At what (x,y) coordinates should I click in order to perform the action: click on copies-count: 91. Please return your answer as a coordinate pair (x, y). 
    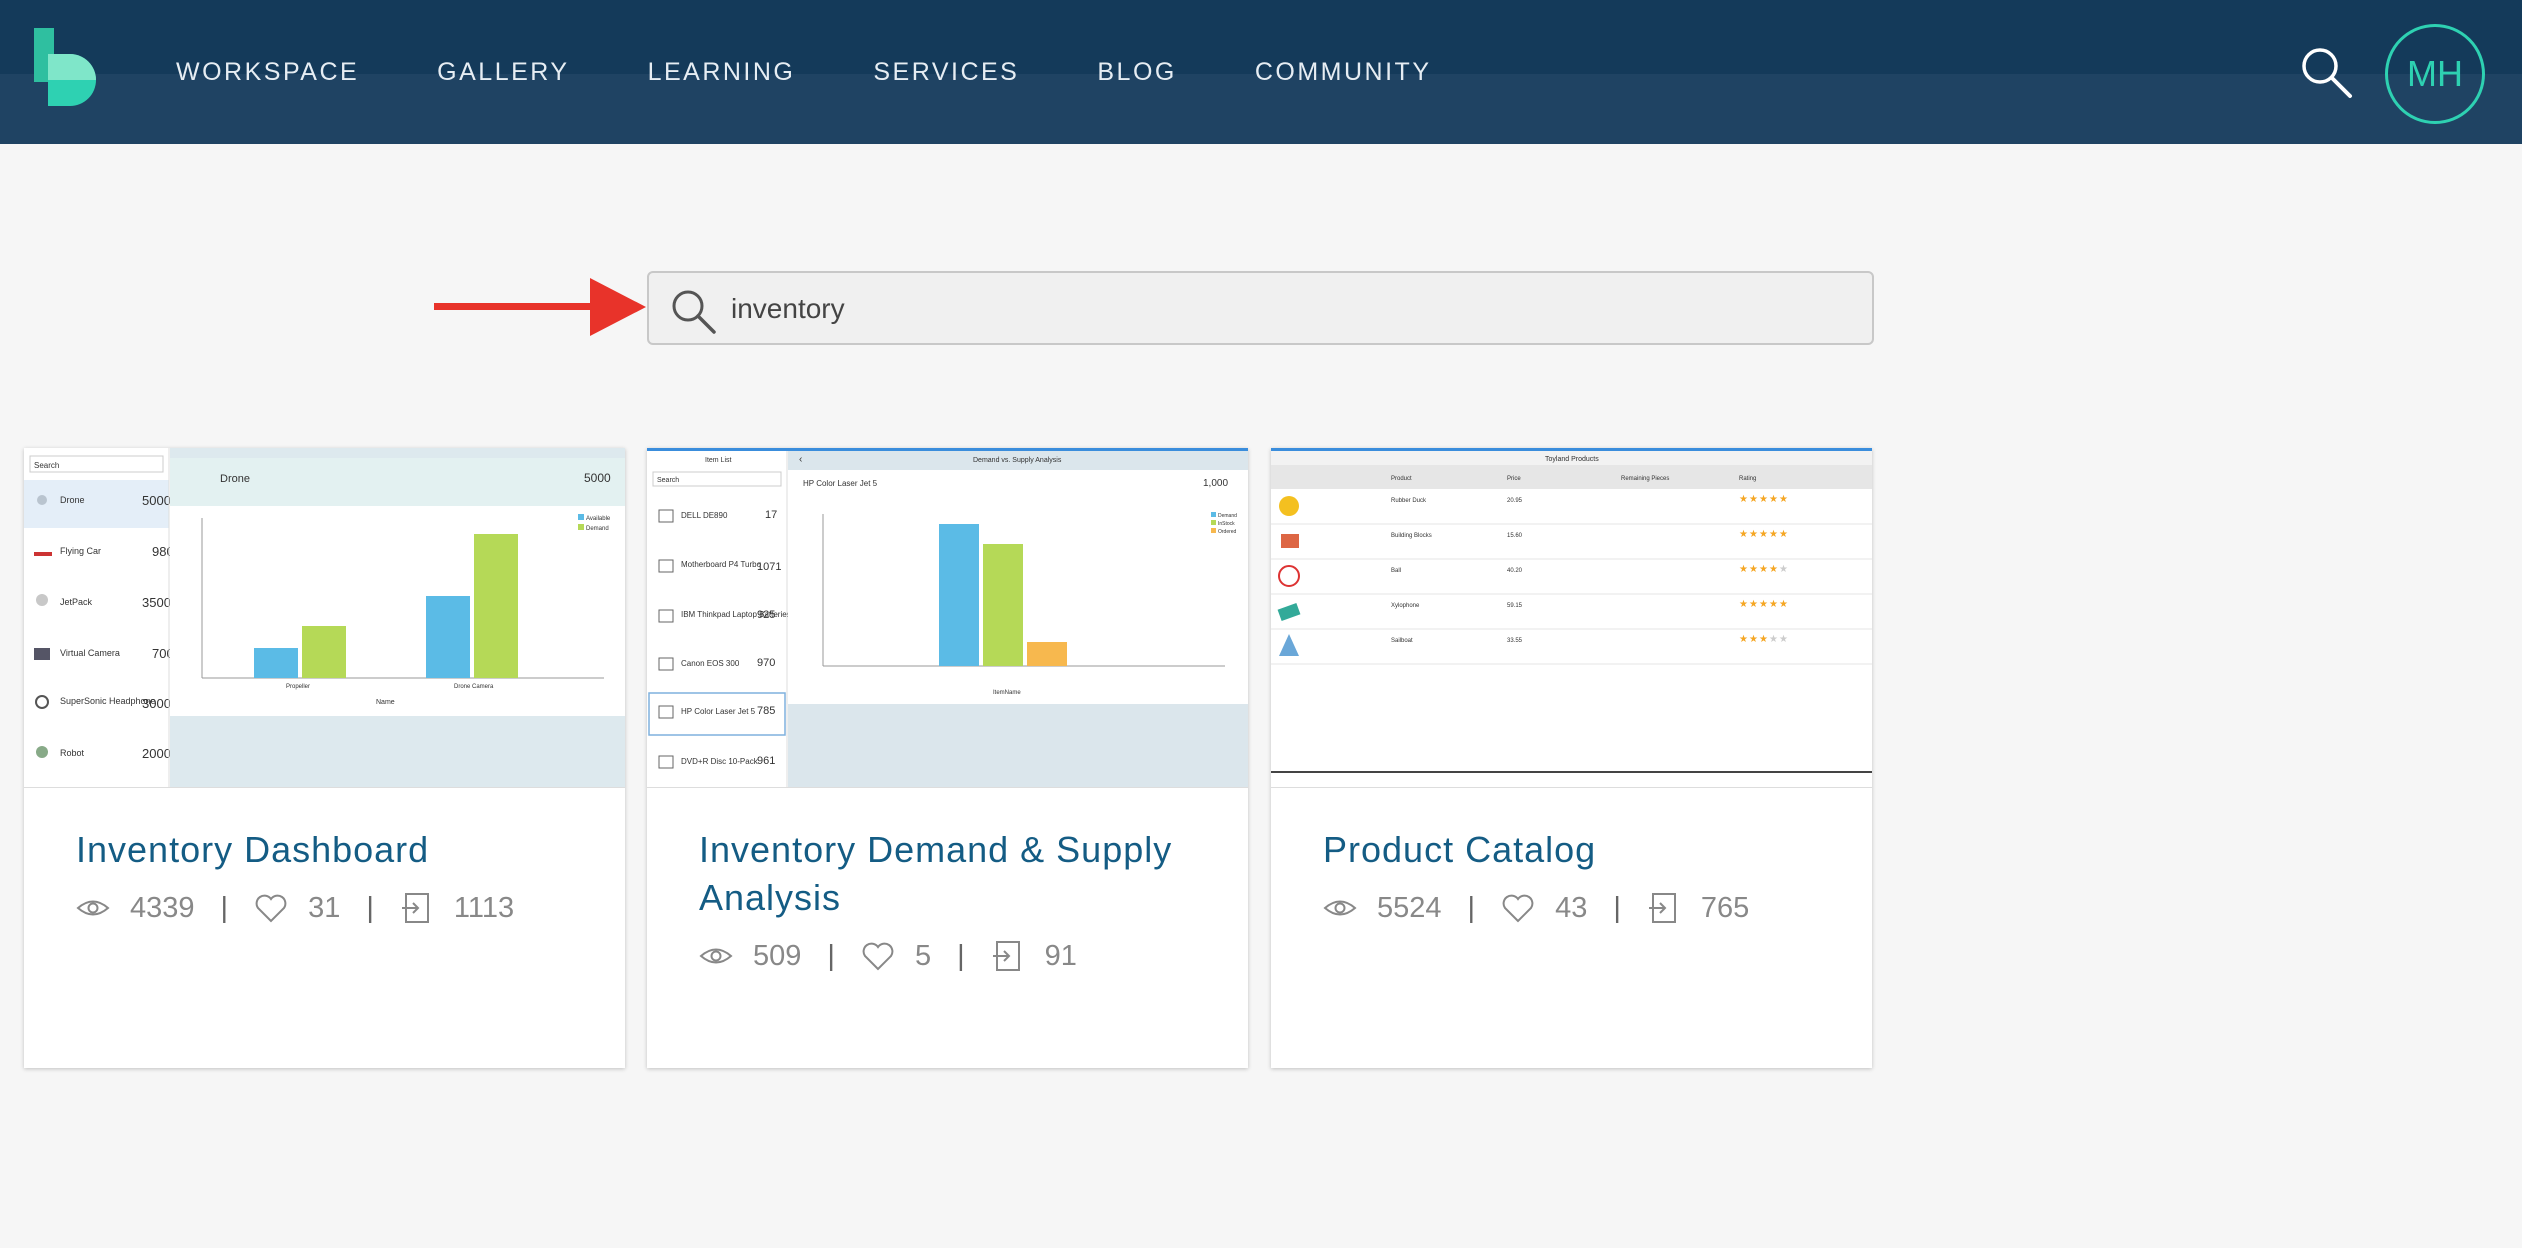
    Looking at the image, I should click on (1060, 955).